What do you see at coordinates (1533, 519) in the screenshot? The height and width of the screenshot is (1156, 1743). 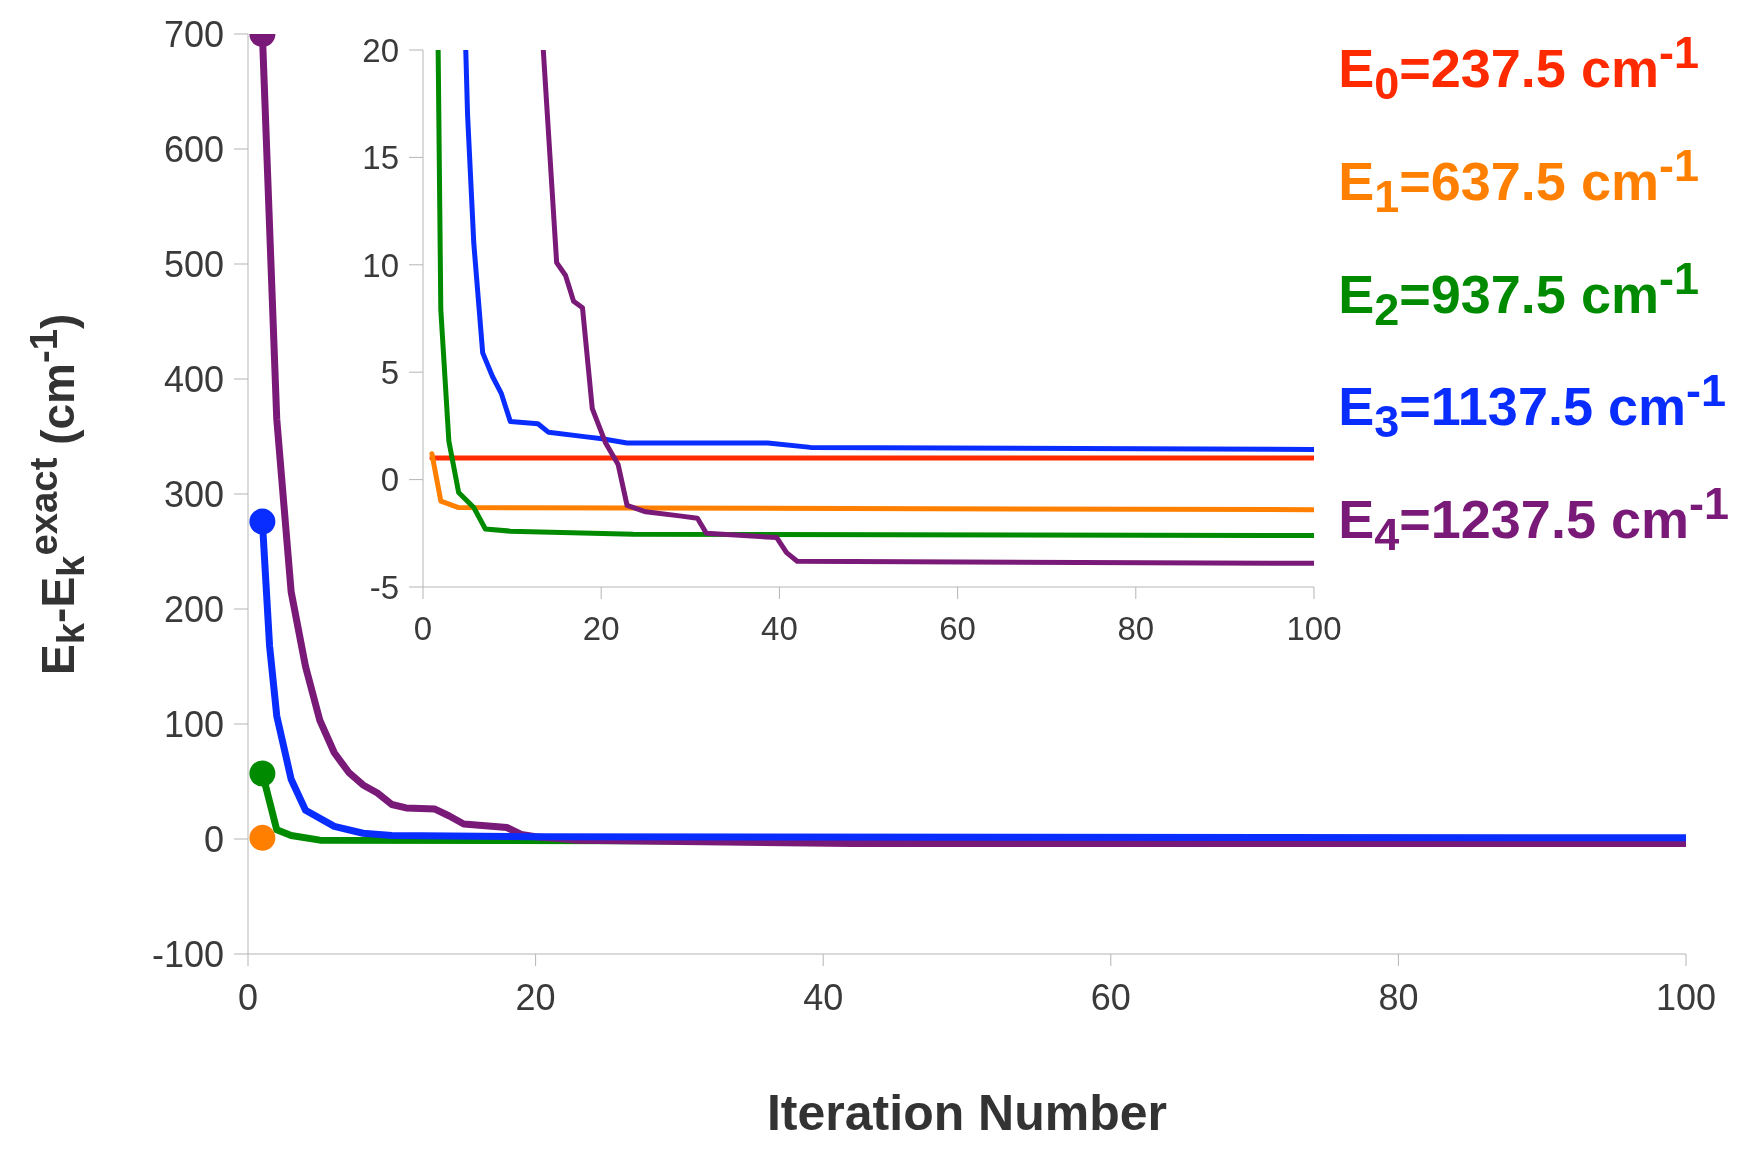 I see `series-label: E$_{4}$=1237.5 cm$^{-1}$` at bounding box center [1533, 519].